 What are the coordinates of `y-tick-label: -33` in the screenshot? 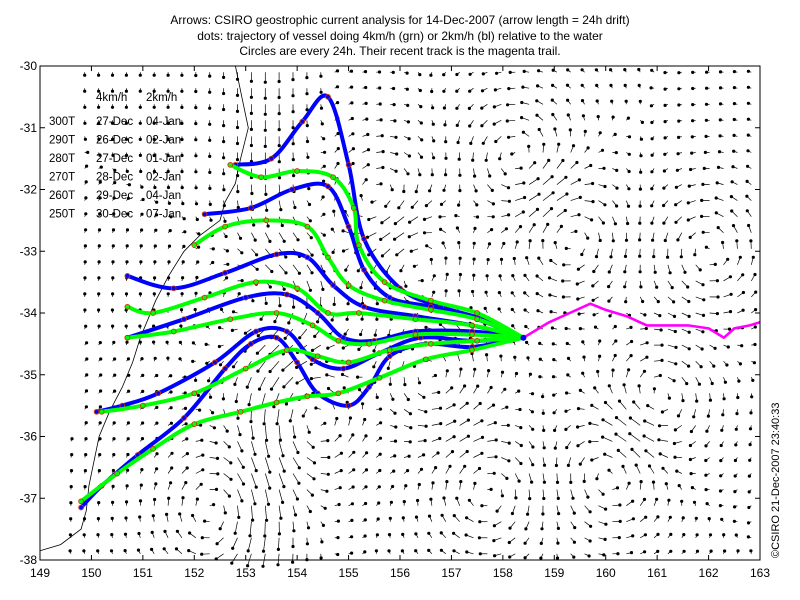 It's located at (29, 251).